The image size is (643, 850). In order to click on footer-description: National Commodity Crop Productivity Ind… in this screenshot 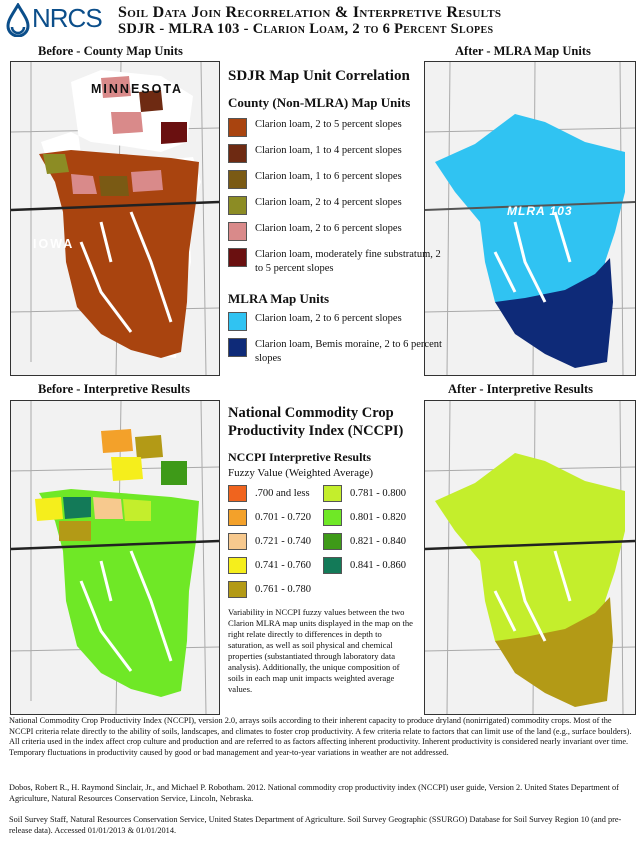, I will do `click(320, 736)`.